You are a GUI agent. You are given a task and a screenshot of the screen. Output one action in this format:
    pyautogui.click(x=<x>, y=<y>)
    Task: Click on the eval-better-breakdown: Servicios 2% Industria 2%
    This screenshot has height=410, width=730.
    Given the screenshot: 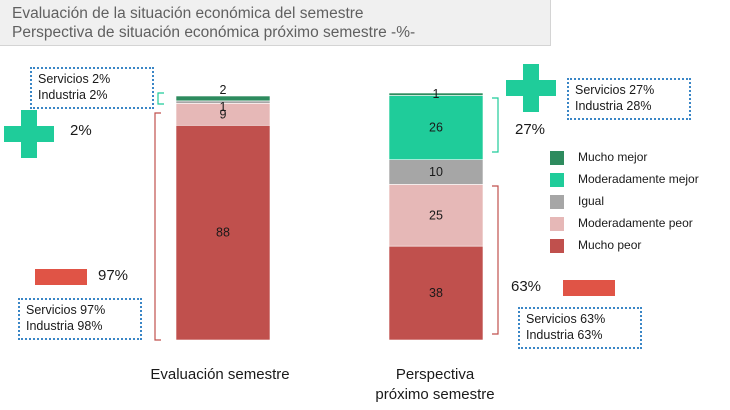 What is the action you would take?
    pyautogui.click(x=92, y=88)
    